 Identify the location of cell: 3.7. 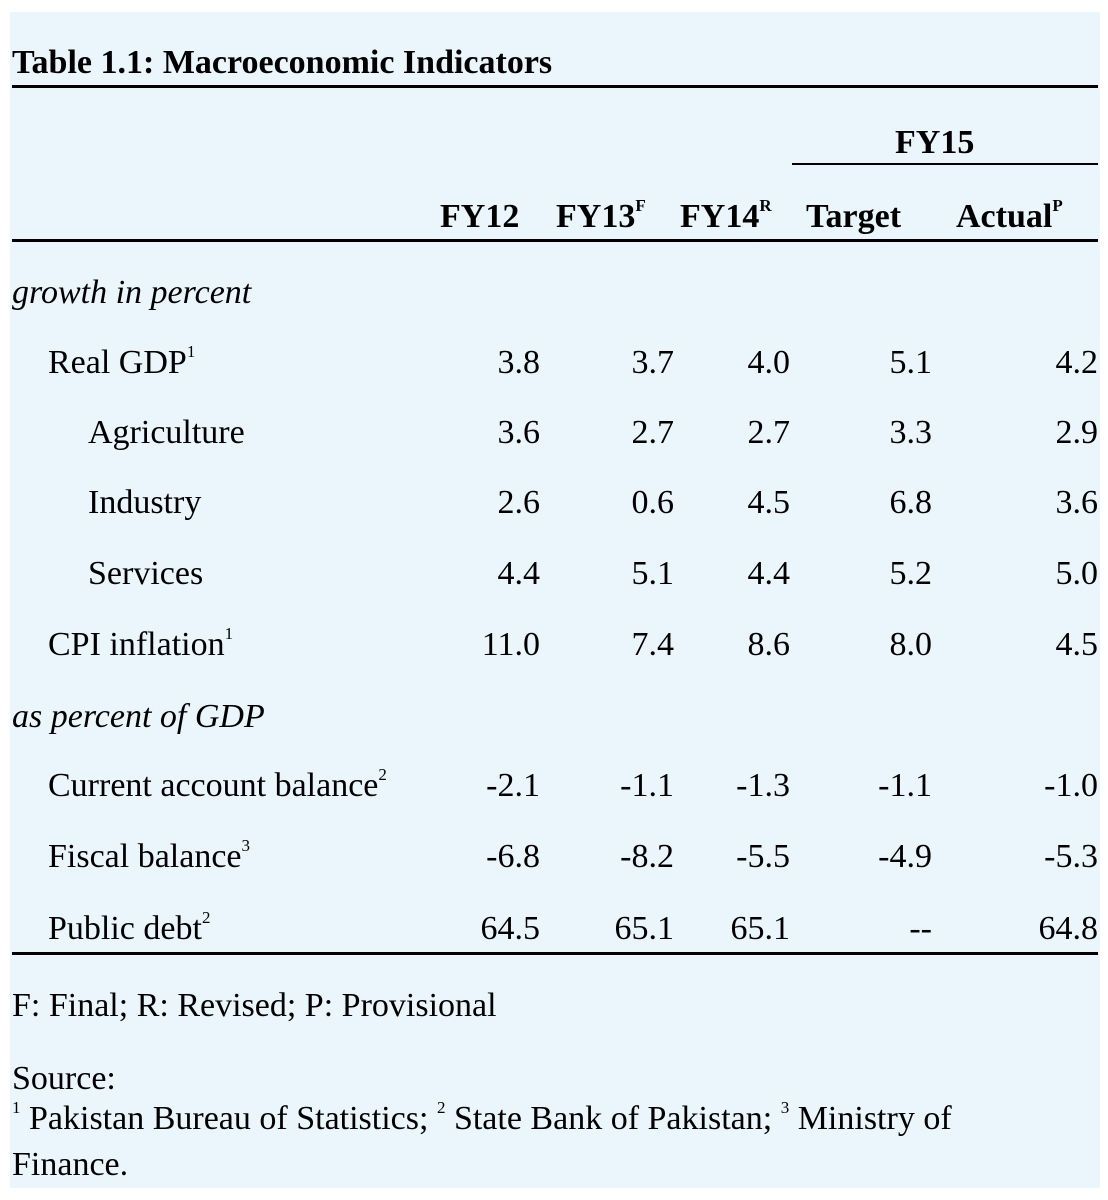
(653, 362).